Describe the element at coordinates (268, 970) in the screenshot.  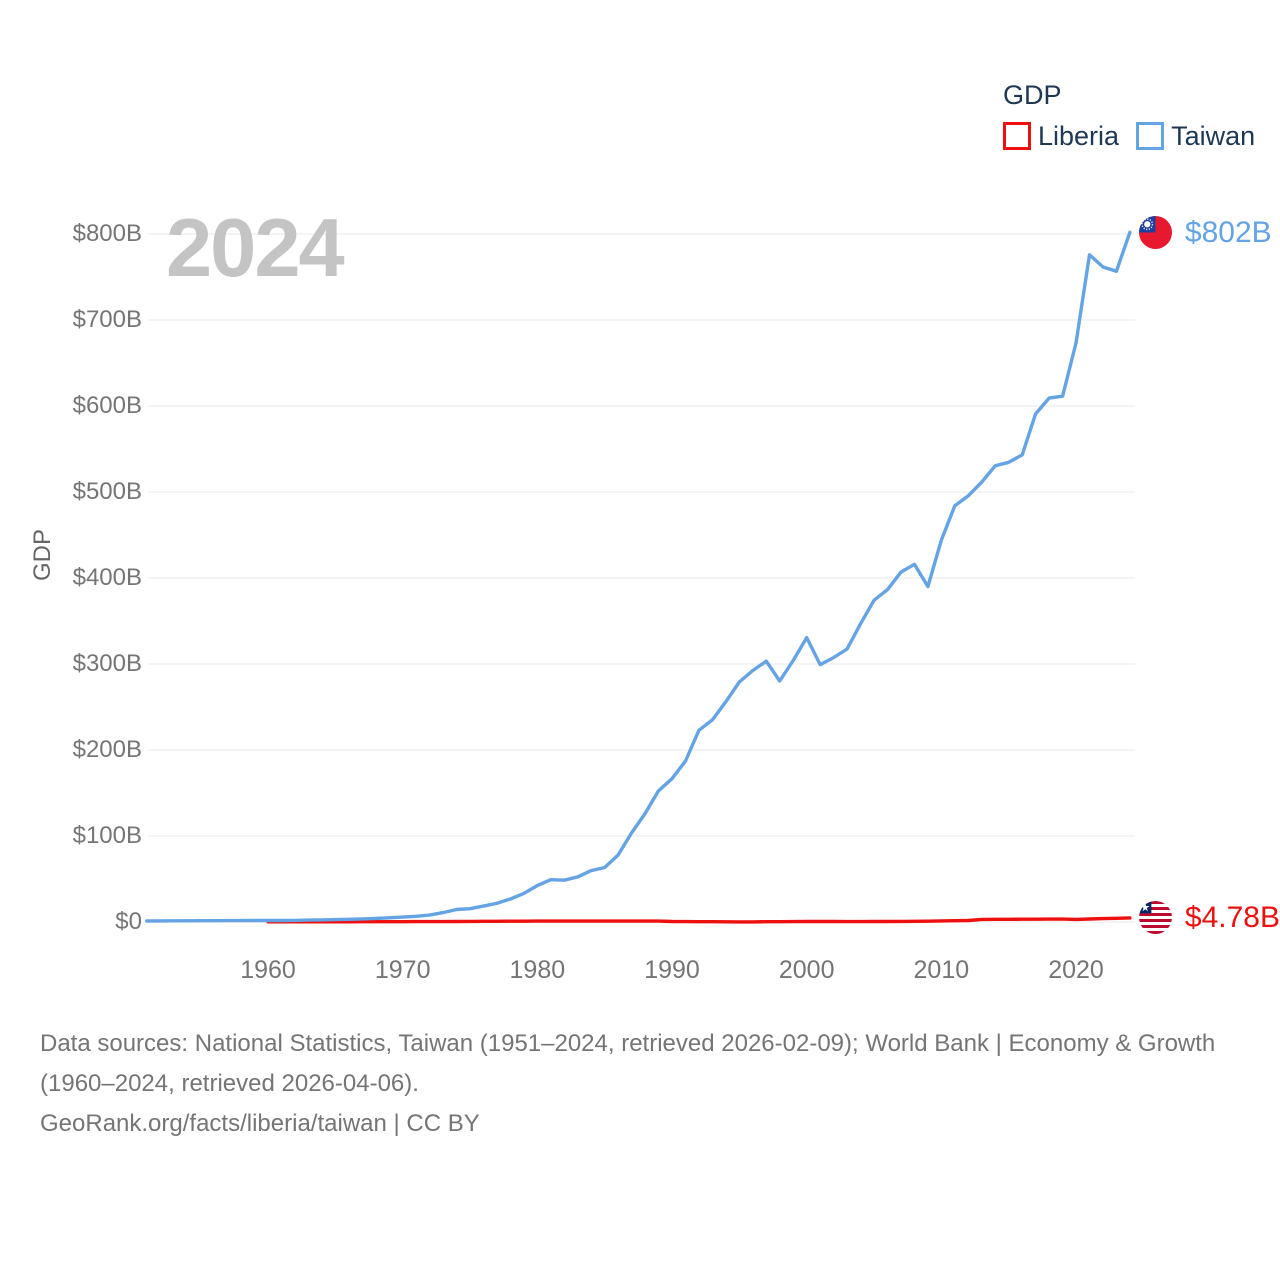
I see `x-tick-label: 1960` at that location.